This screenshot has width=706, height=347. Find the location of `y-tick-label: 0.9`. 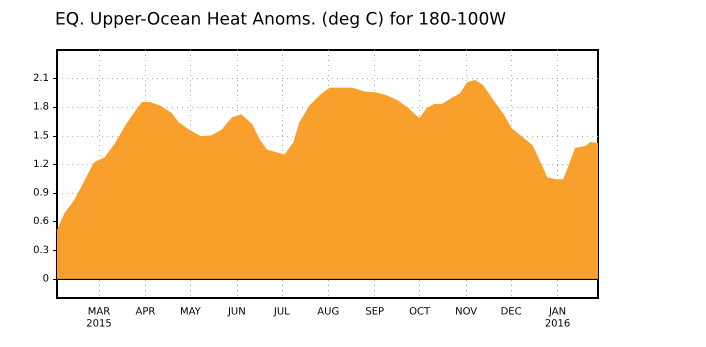

y-tick-label: 0.9 is located at coordinates (41, 193).